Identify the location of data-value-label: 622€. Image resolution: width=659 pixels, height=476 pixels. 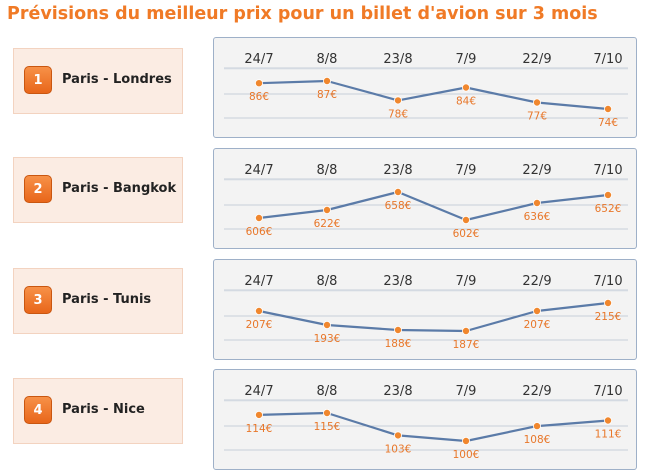
(327, 224).